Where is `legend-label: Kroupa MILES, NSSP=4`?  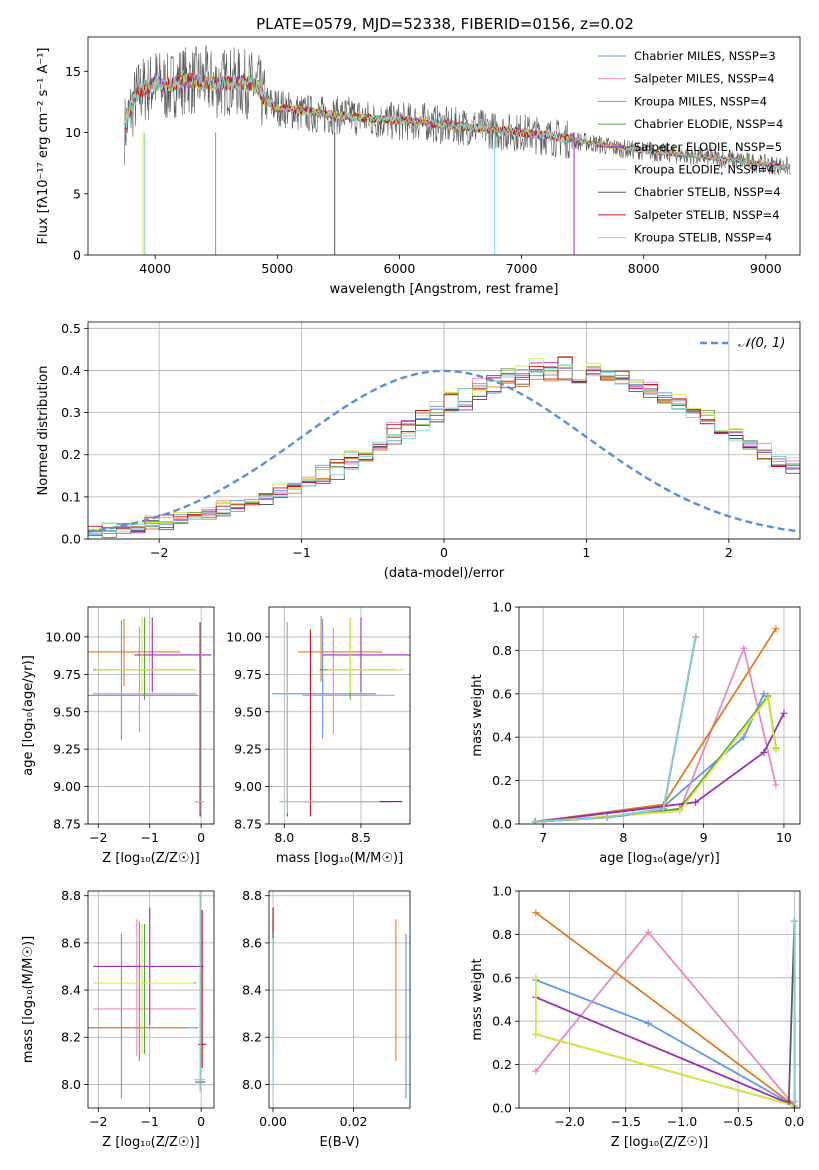 legend-label: Kroupa MILES, NSSP=4 is located at coordinates (700, 101).